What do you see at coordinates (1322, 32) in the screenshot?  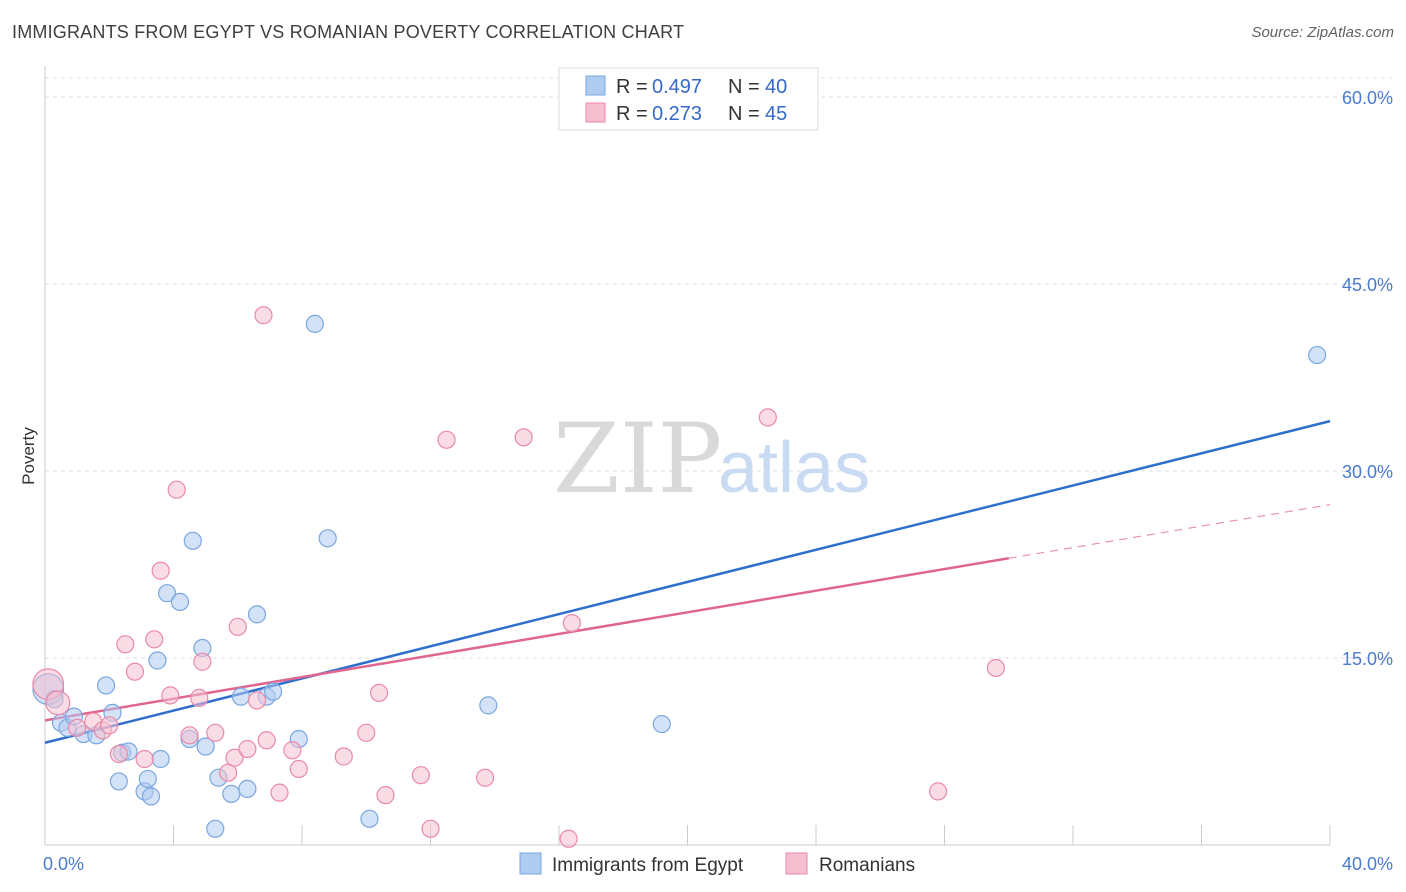 I see `chart-source: Source: ZipAtlas.com` at bounding box center [1322, 32].